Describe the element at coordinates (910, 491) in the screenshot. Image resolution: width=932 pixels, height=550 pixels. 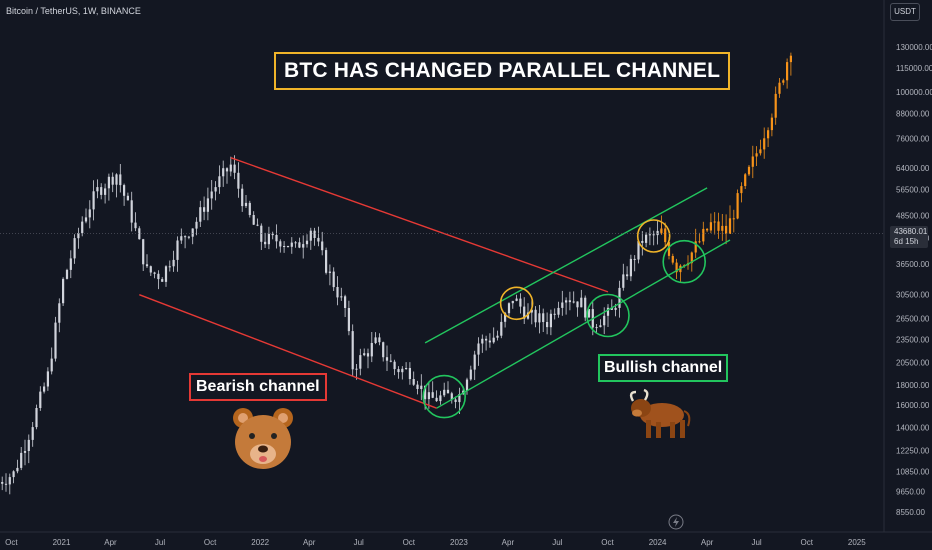
I see `y-tick-label: 9650.00` at that location.